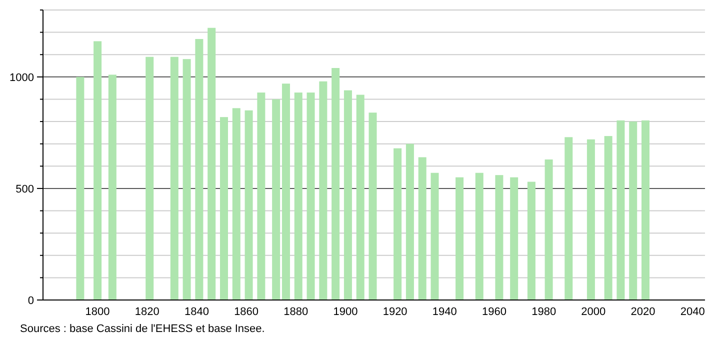 The width and height of the screenshot is (710, 340). What do you see at coordinates (692, 312) in the screenshot?
I see `x-tick-label: 2040` at bounding box center [692, 312].